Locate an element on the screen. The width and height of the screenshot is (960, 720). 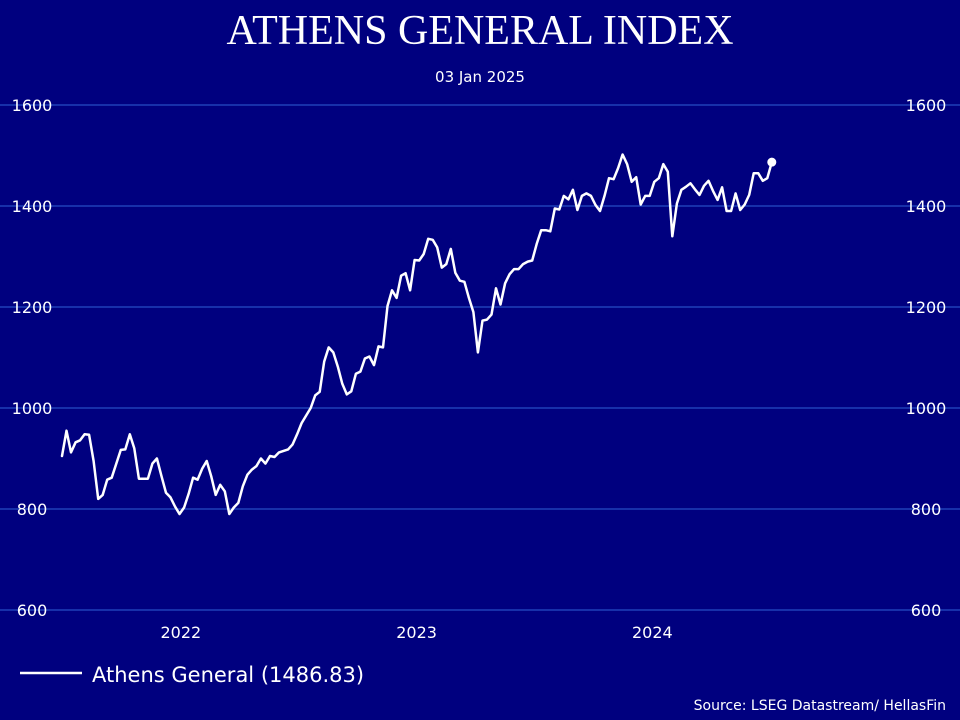
y-tick-label-right-1400: 1400 is located at coordinates (926, 206).